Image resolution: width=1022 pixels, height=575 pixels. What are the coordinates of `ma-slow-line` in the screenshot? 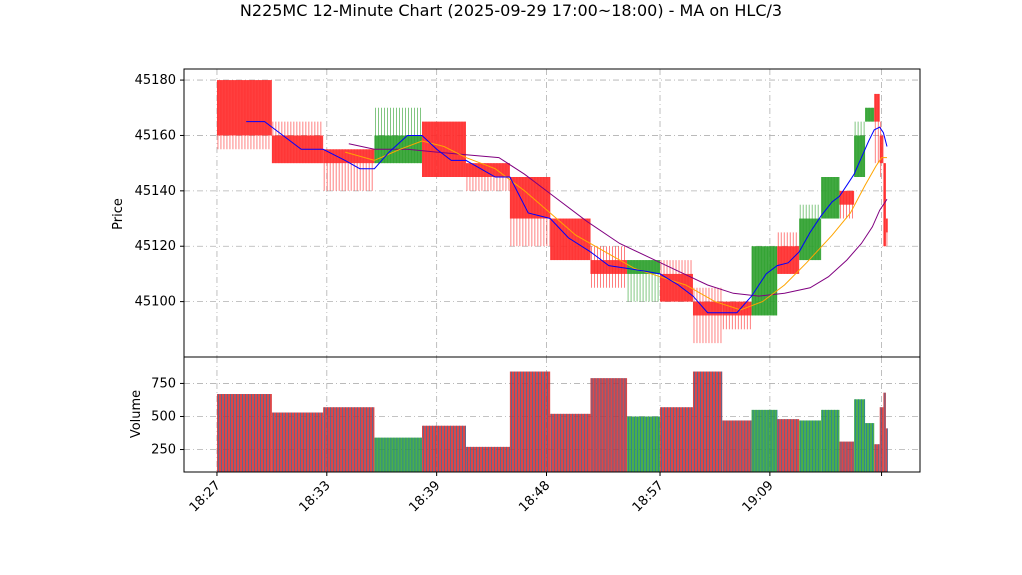 It's located at (618, 220).